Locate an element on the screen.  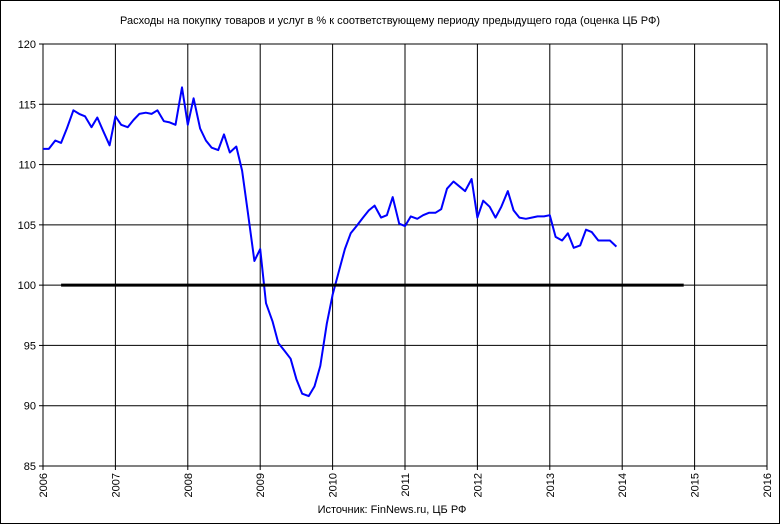
x-tick-label: 2010 is located at coordinates (334, 485).